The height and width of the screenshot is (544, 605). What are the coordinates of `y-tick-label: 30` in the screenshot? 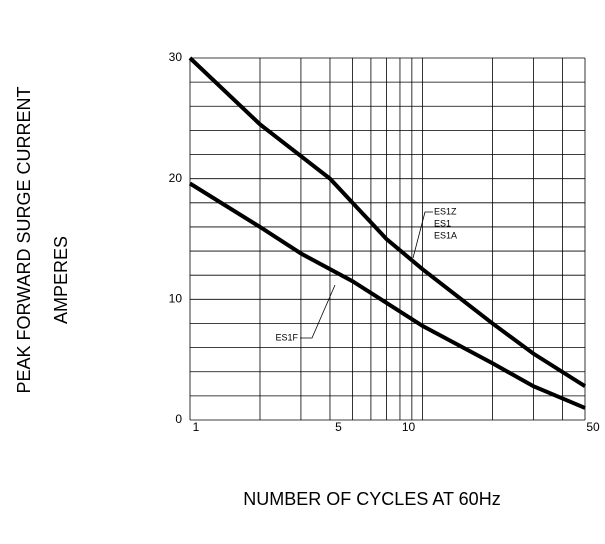 It's located at (176, 57).